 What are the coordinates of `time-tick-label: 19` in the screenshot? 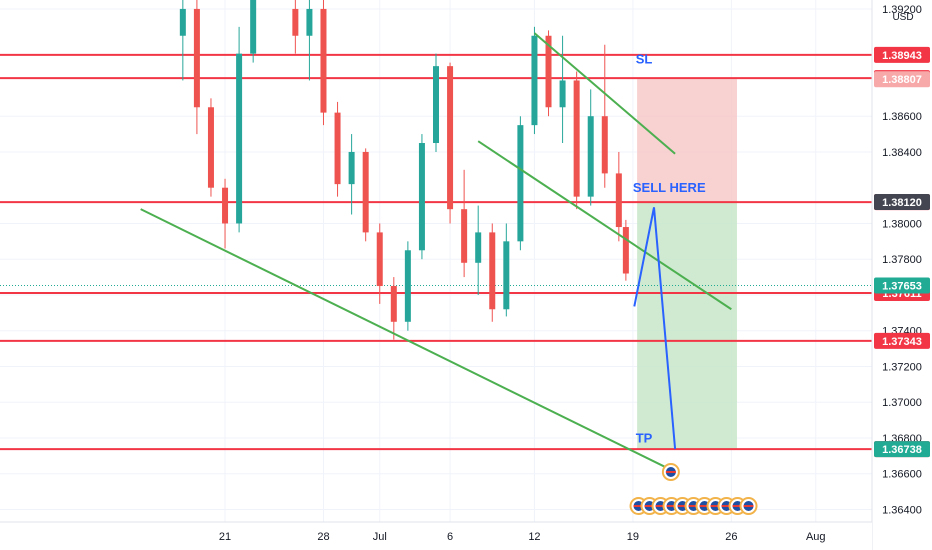 It's located at (633, 537).